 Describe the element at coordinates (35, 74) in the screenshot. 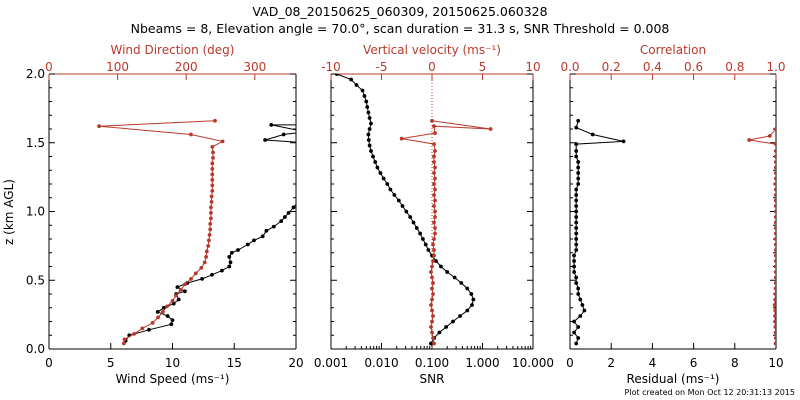

I see `y-tick-label: 2.0` at that location.